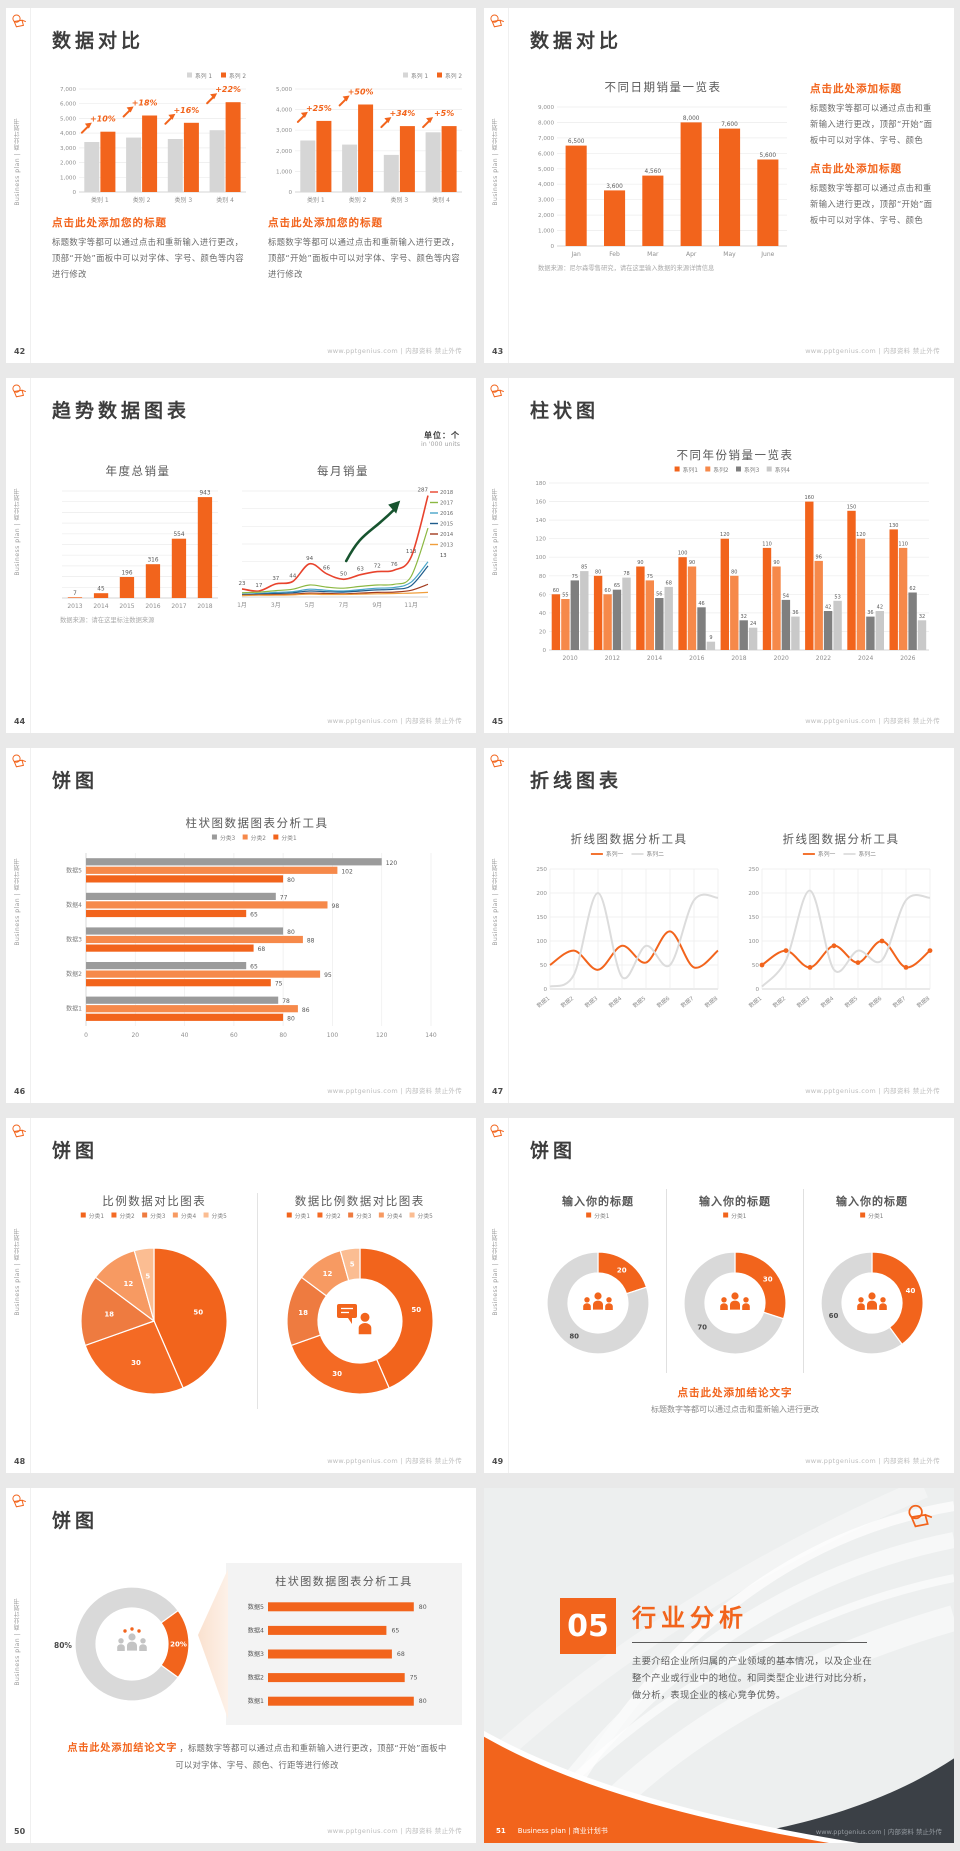 Image resolution: width=960 pixels, height=1851 pixels. I want to click on svg-text: 分类1, so click(97, 1216).